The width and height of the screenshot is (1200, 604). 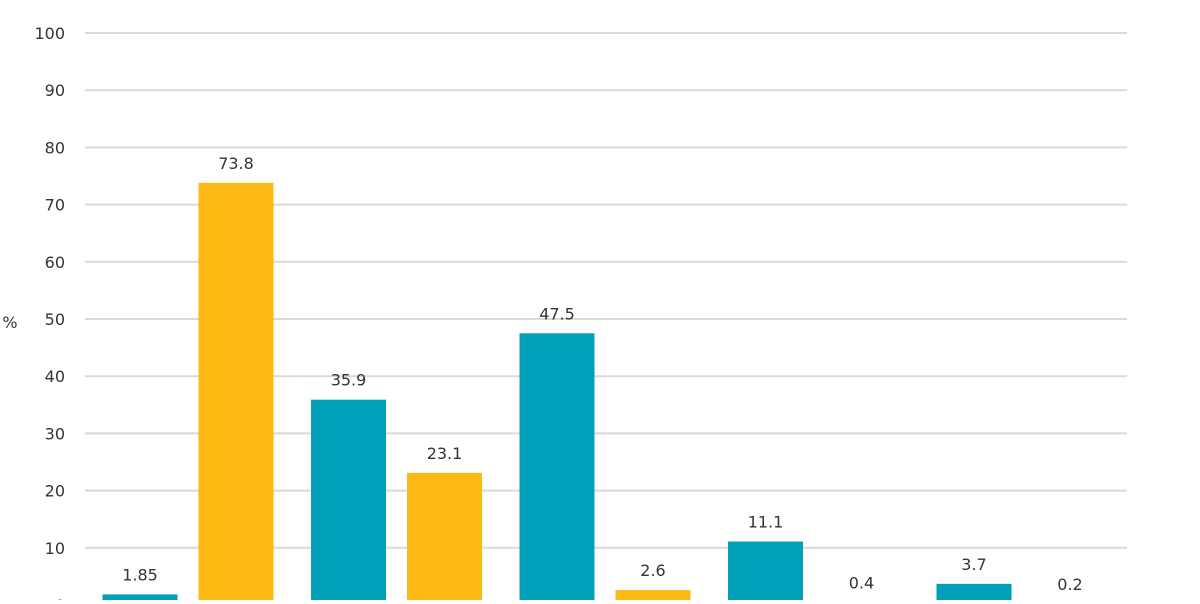 What do you see at coordinates (973, 564) in the screenshot?
I see `value-label: 3.7` at bounding box center [973, 564].